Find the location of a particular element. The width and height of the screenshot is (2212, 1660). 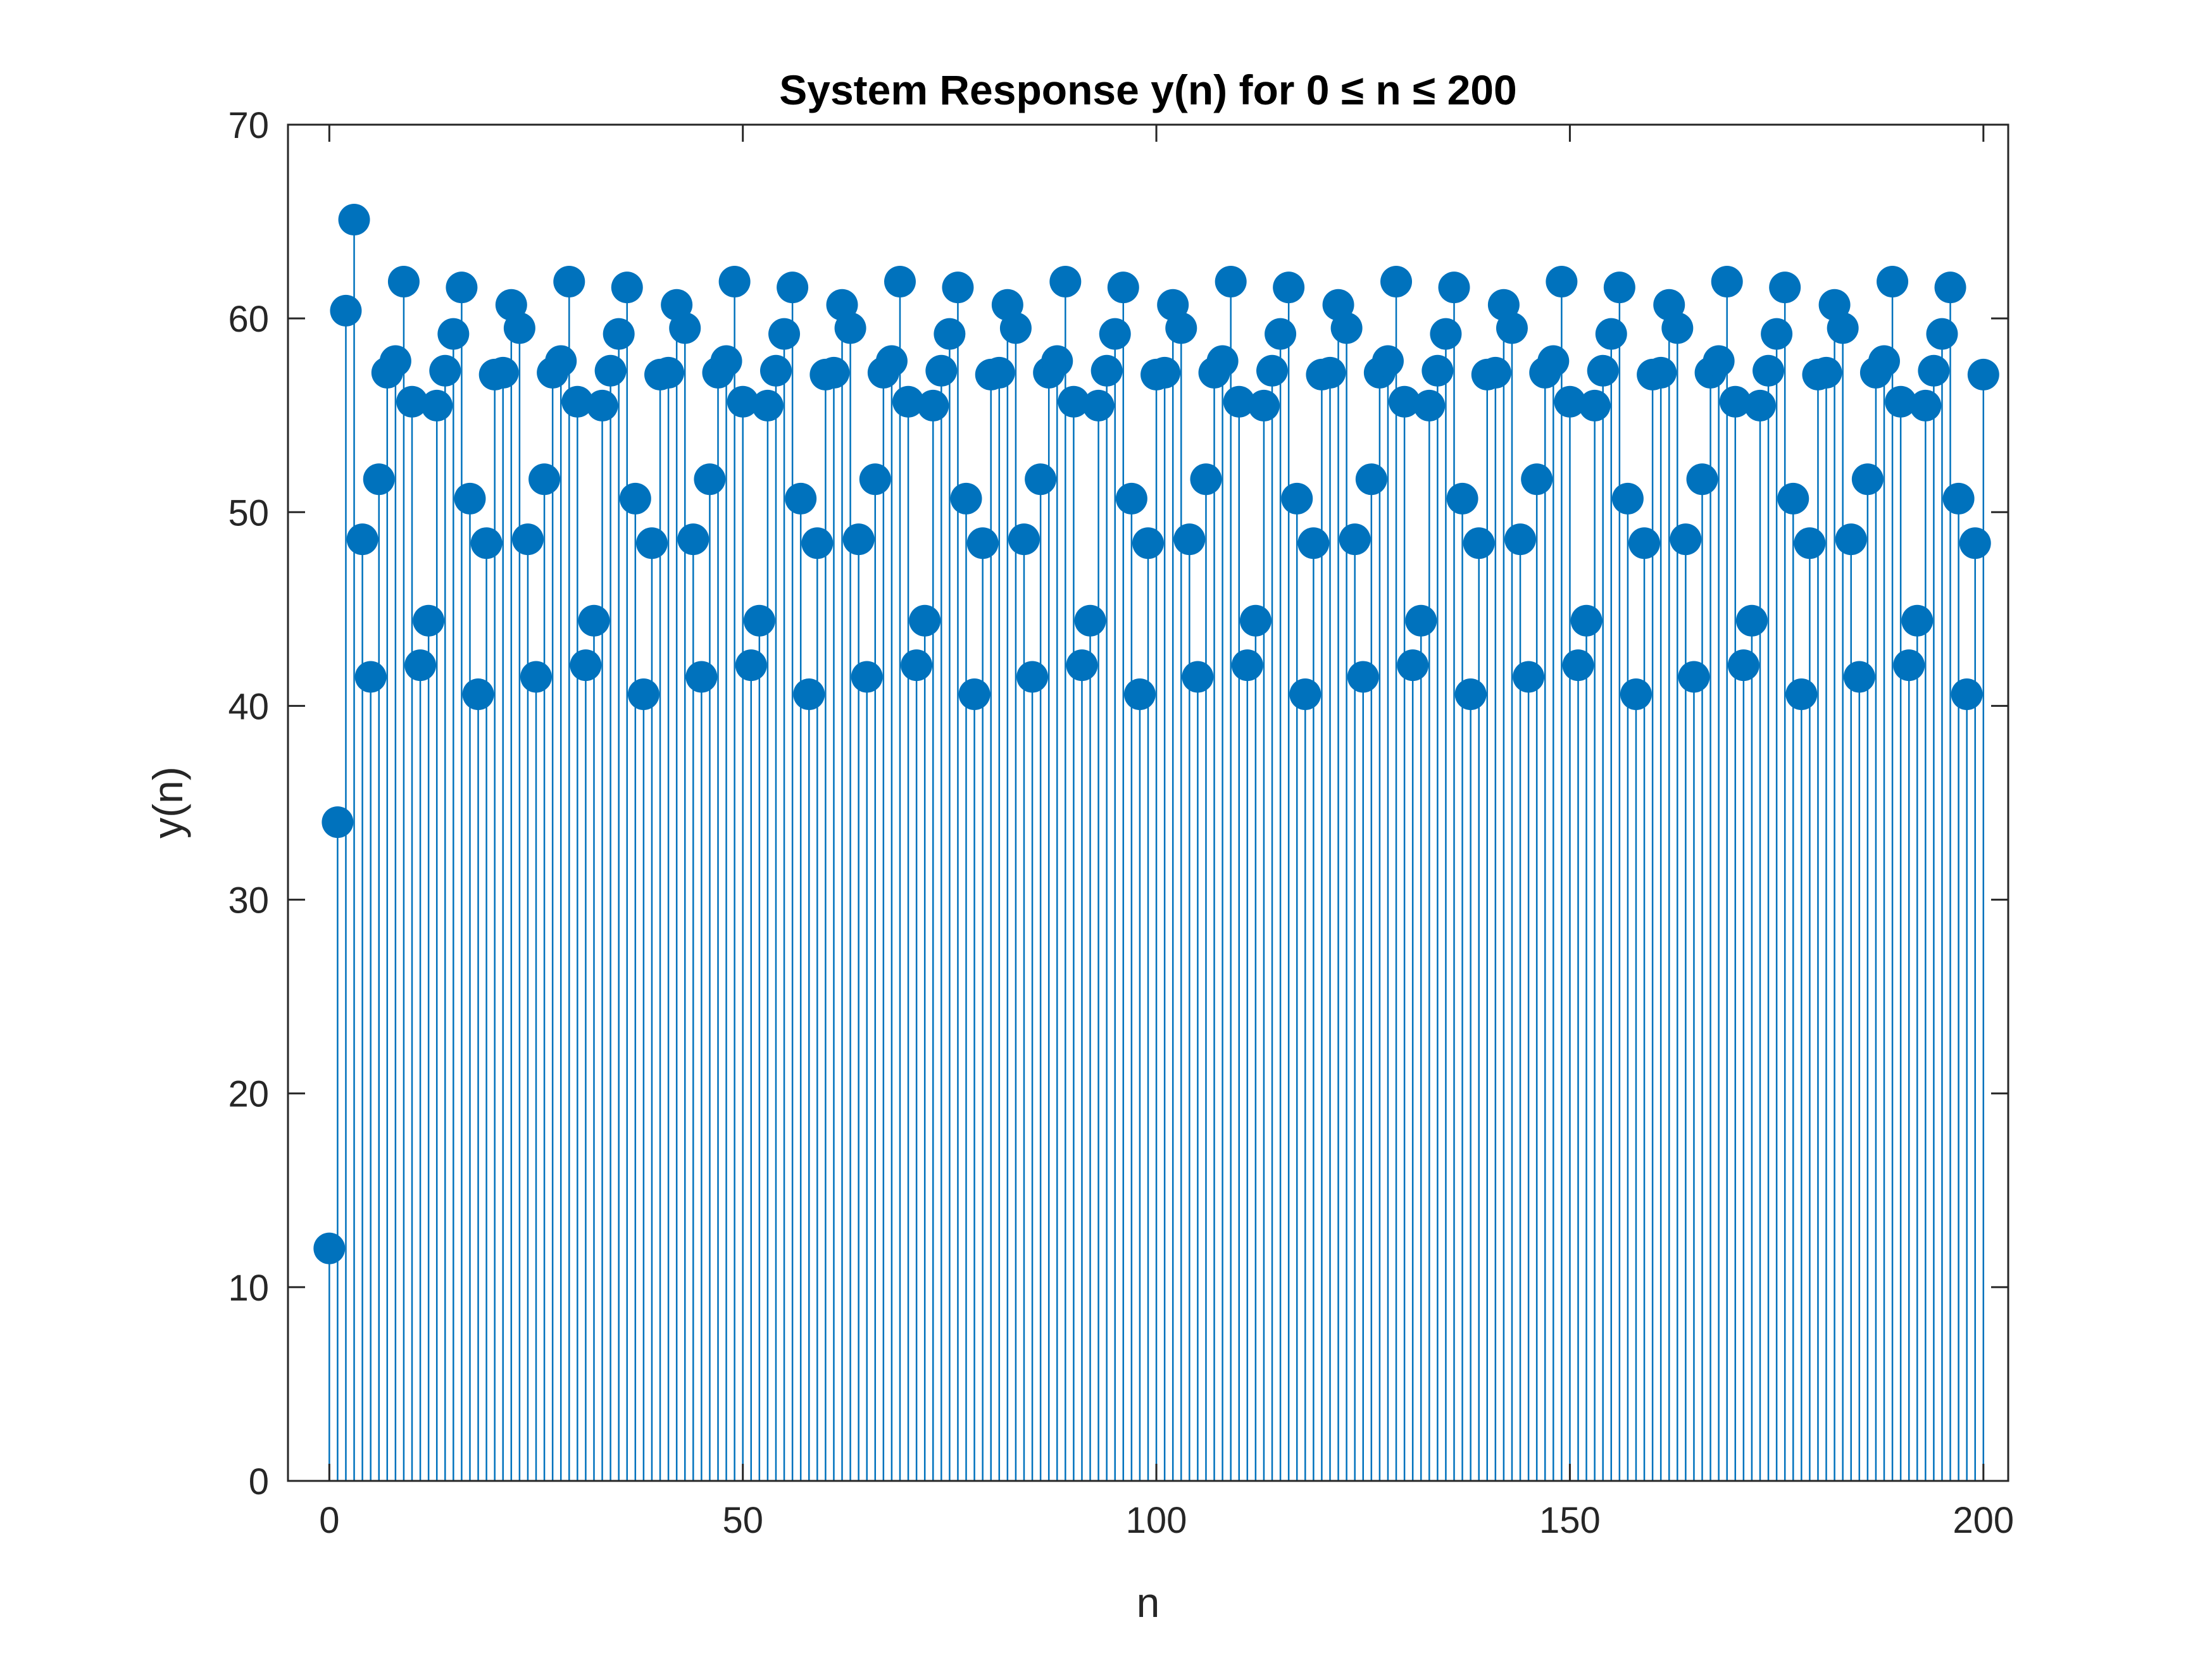

chart-title: System Response y(n) for 0 ≤ n ≤ 200 is located at coordinates (1148, 89).